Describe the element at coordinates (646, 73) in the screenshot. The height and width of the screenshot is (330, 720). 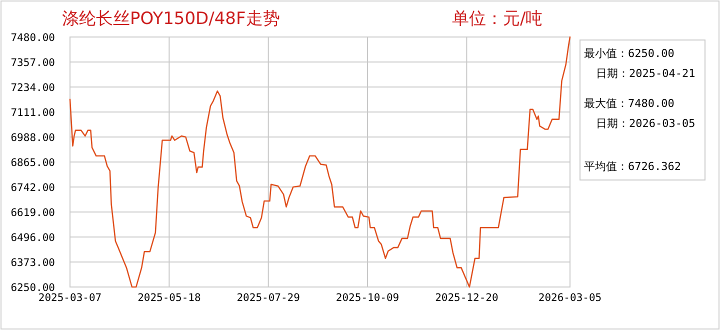
I see `text: 日期：2025-04-21` at that location.